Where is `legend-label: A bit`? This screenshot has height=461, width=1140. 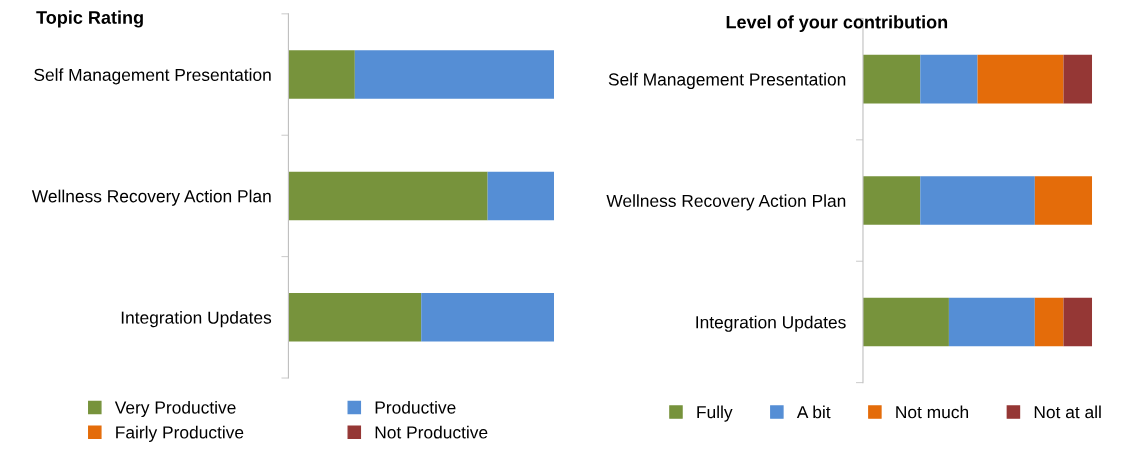
legend-label: A bit is located at coordinates (813, 412).